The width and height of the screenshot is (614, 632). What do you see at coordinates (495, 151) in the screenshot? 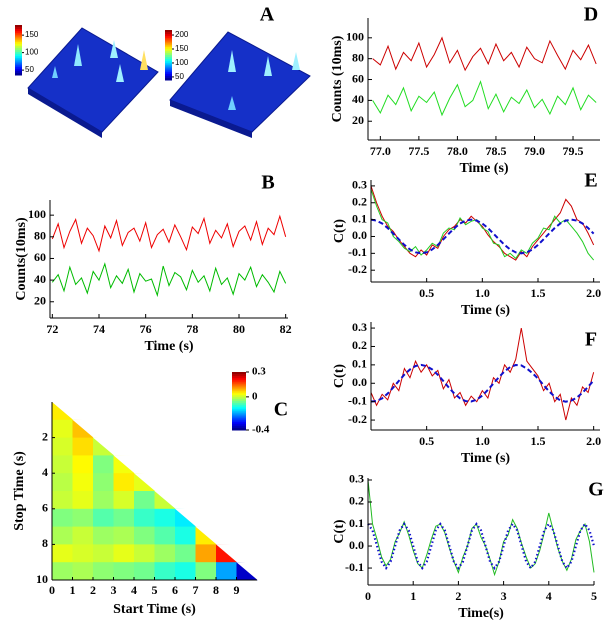
I see `x-tick-label: 78.5` at bounding box center [495, 151].